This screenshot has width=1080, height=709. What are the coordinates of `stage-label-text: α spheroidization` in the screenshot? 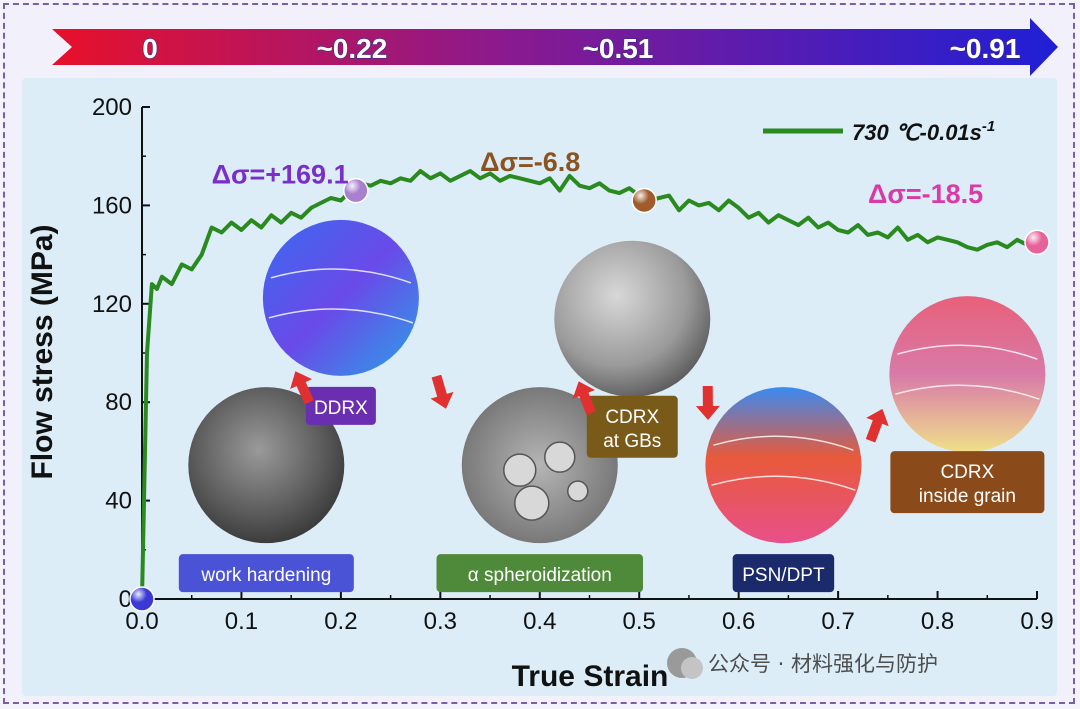 It's located at (540, 575).